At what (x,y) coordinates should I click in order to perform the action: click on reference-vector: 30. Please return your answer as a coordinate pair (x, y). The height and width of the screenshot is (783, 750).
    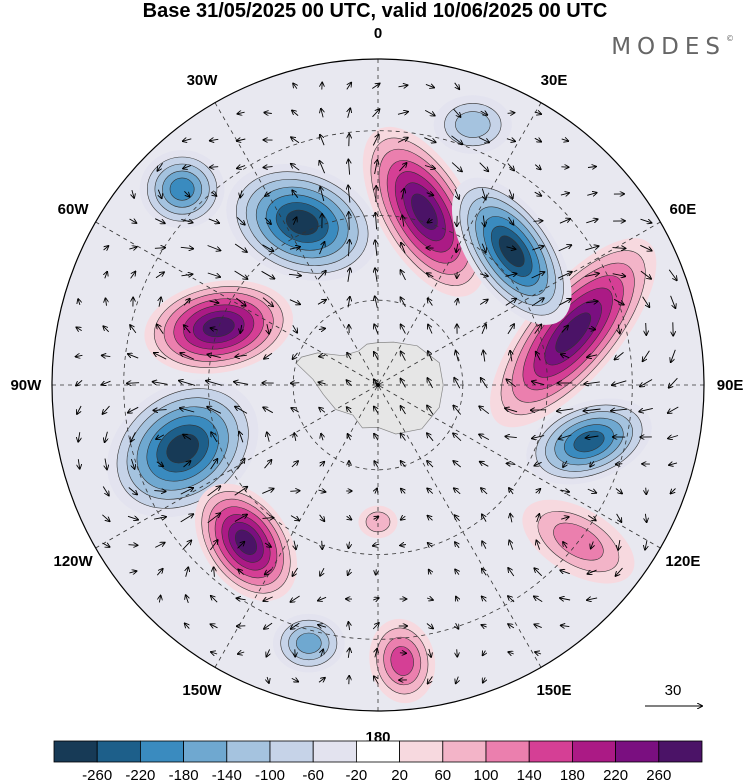
    Looking at the image, I should click on (673, 694).